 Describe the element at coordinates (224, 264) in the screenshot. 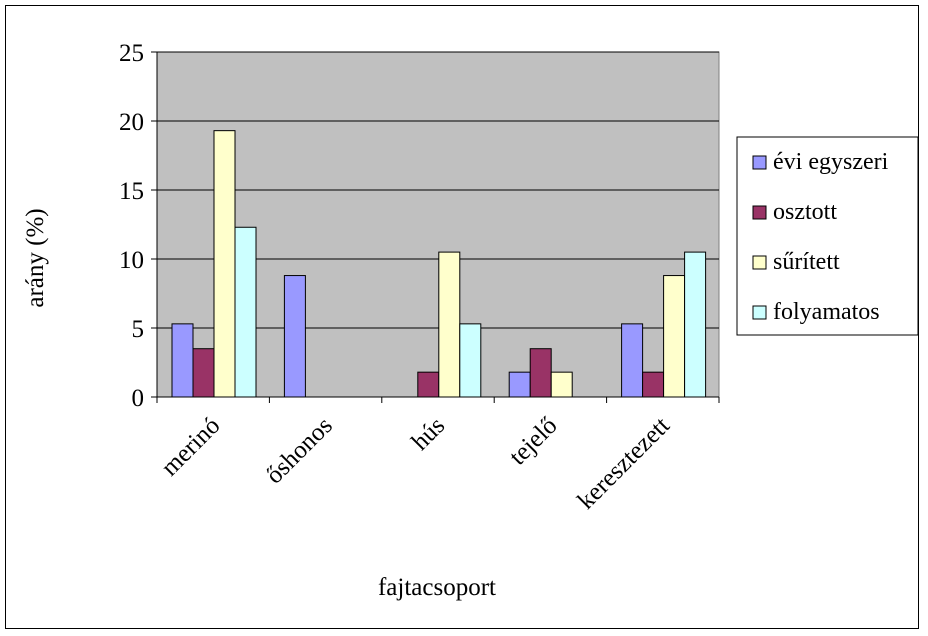

I see `bar-sűrített-merinó` at that location.